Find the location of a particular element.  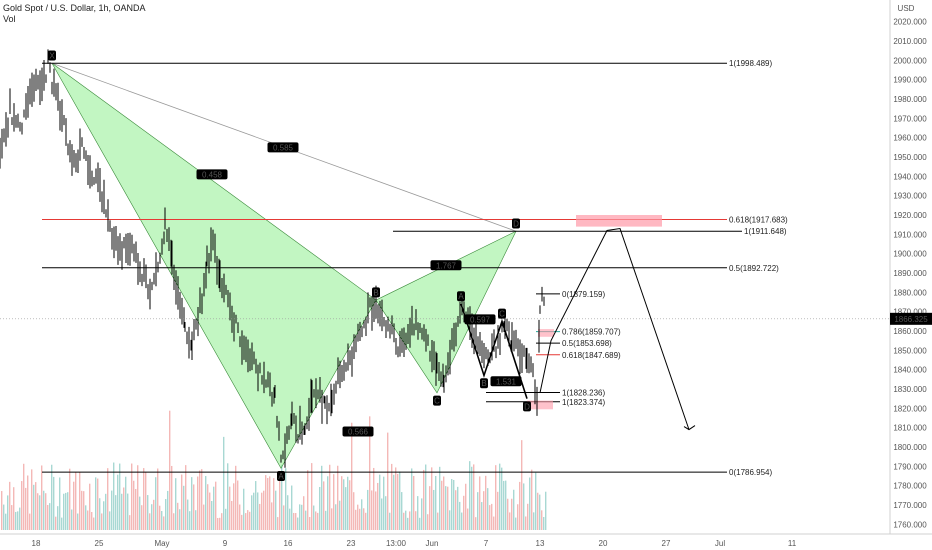

volume-bars is located at coordinates (274, 470).